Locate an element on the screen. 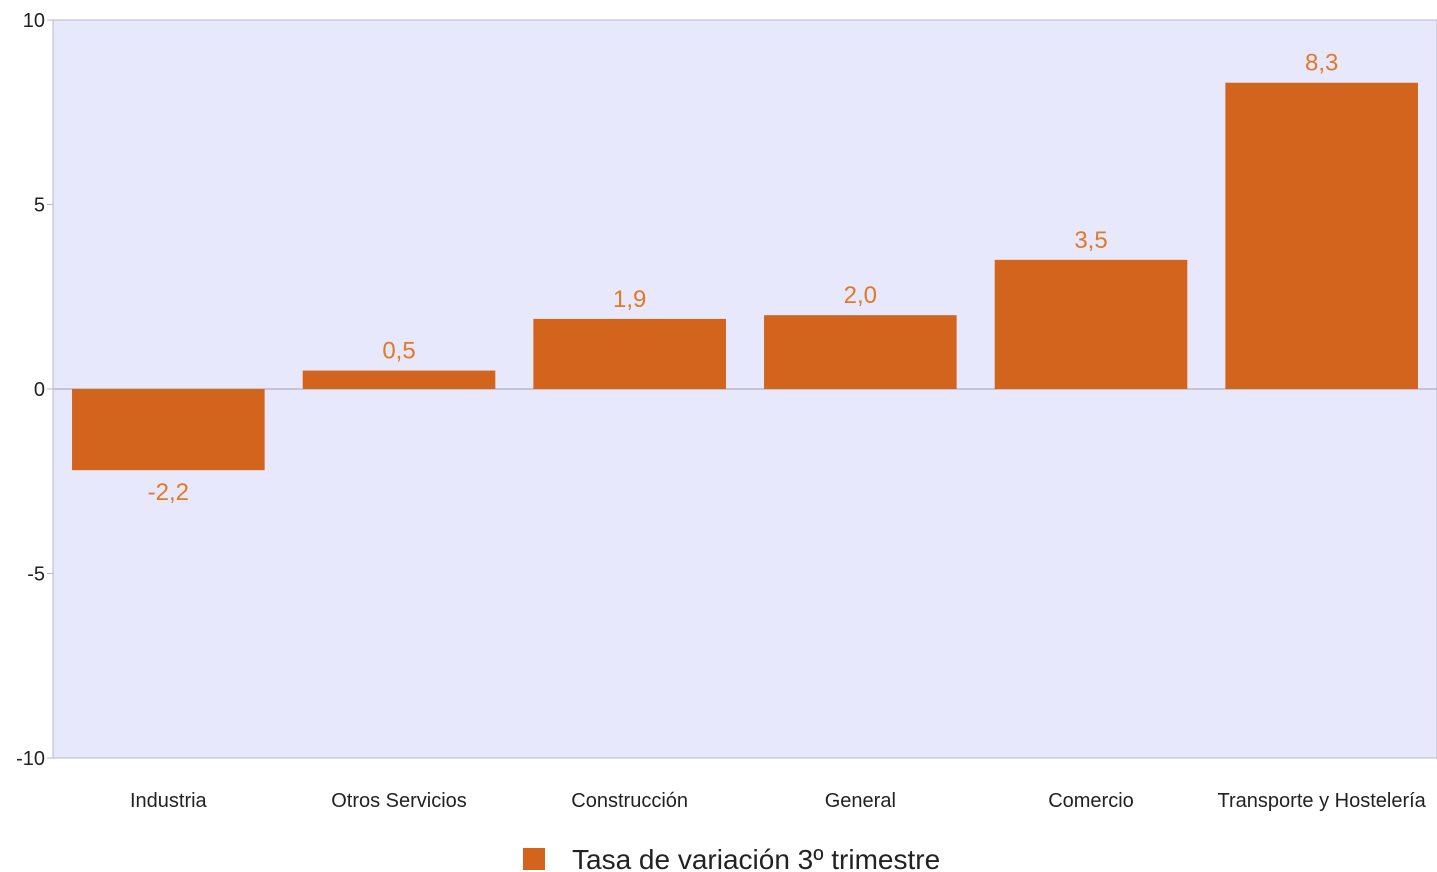 This screenshot has width=1437, height=872. legend-swatch is located at coordinates (534, 859).